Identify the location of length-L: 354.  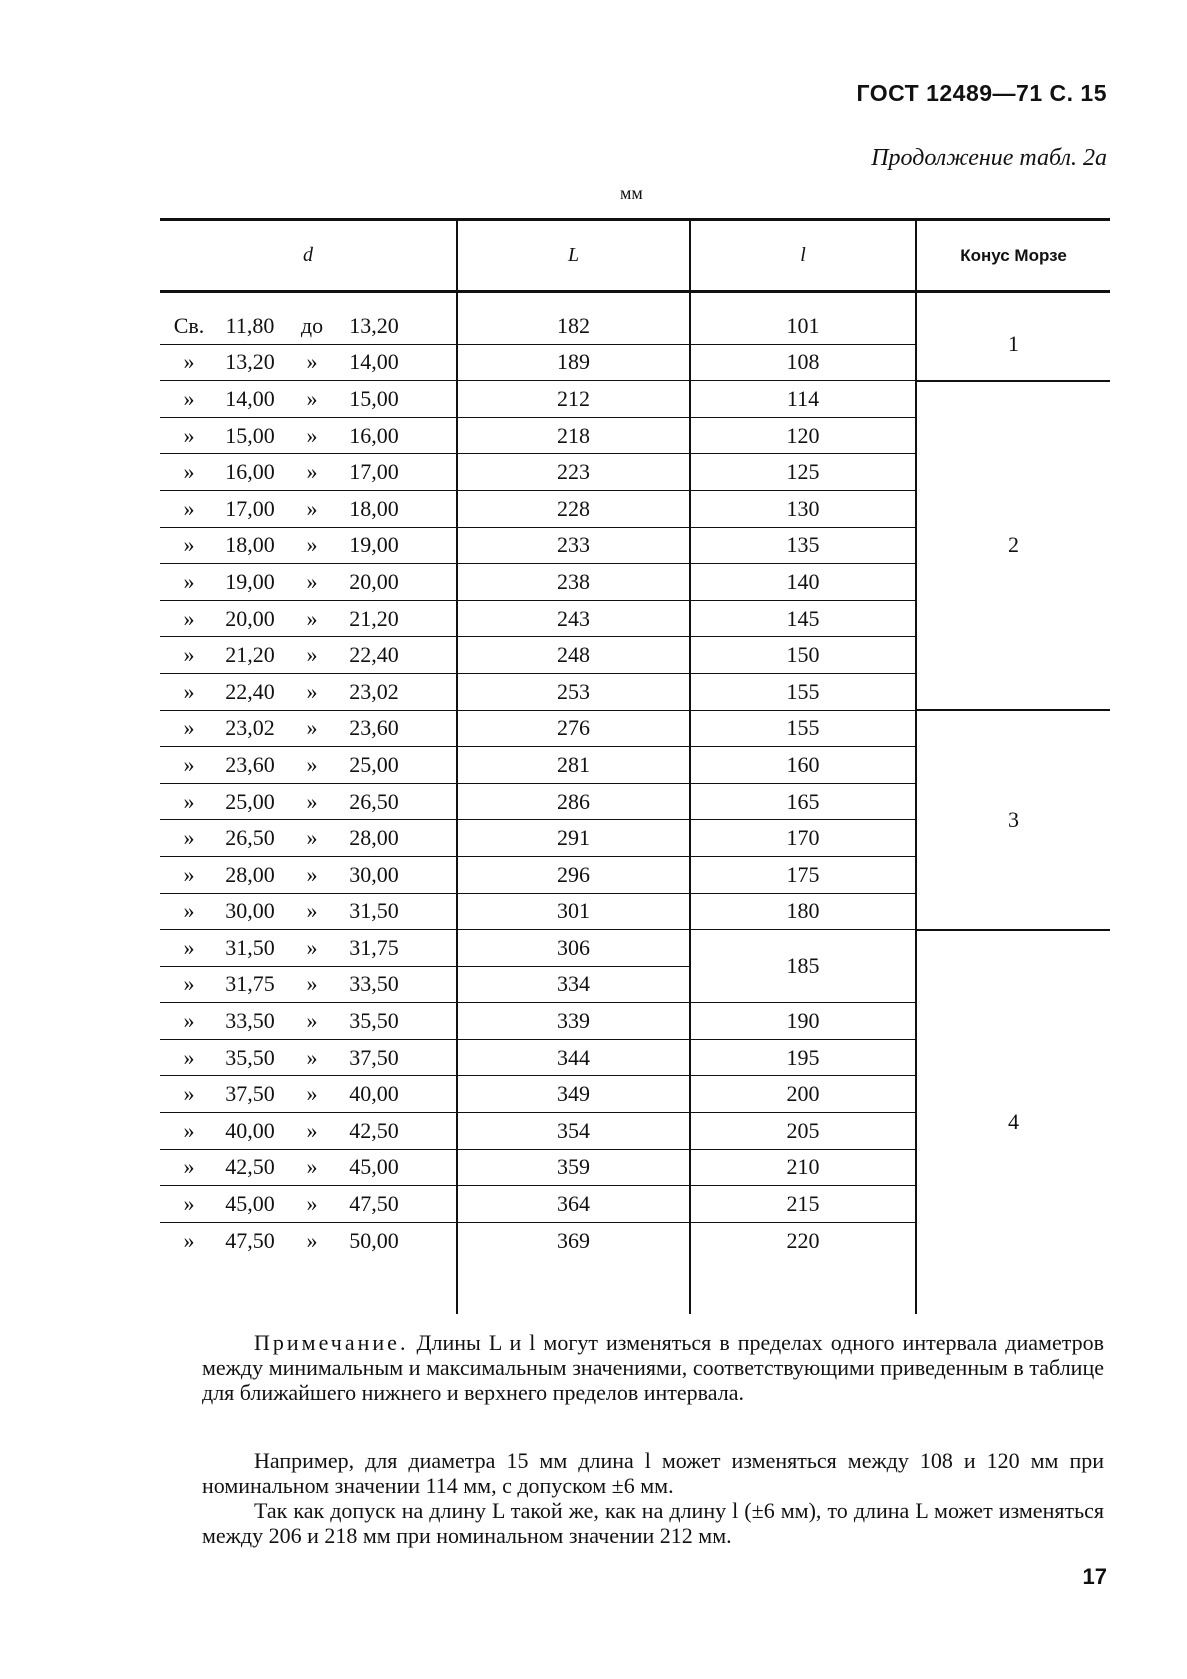
(573, 1131).